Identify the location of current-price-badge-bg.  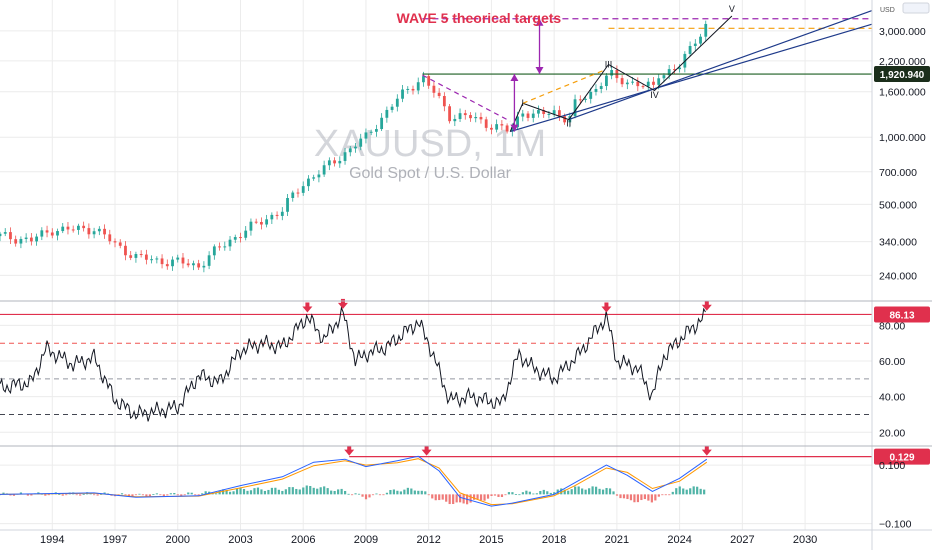
(902, 74).